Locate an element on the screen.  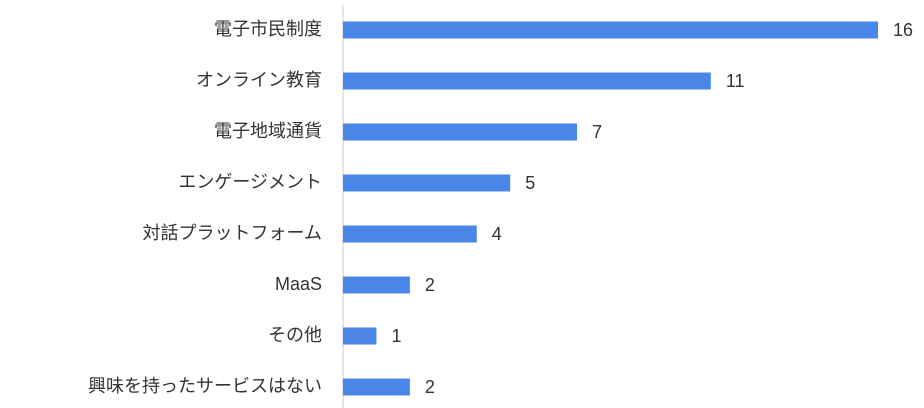
y-tick-label: 電子地域通貨 is located at coordinates (268, 131).